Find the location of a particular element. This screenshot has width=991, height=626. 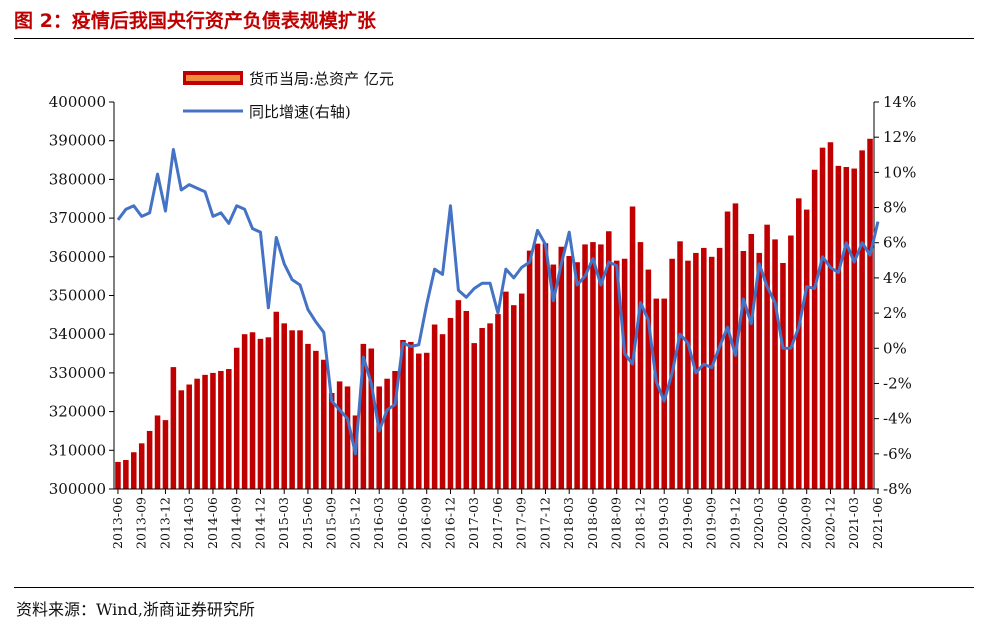

x-tick-label: 2020-09 is located at coordinates (806, 523).